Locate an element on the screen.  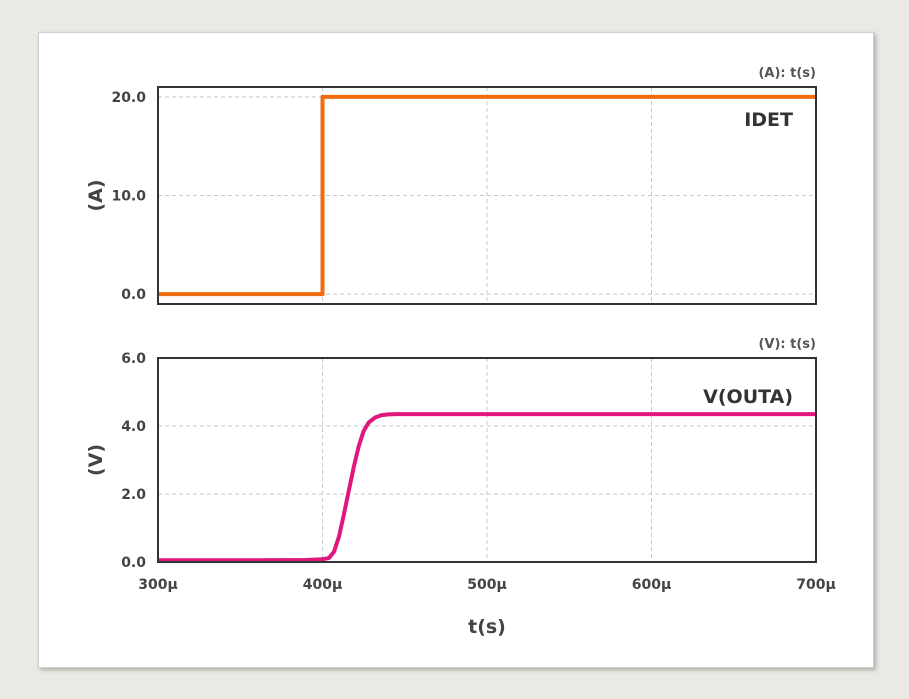
voltage-y-axis-label: (V) is located at coordinates (96, 460).